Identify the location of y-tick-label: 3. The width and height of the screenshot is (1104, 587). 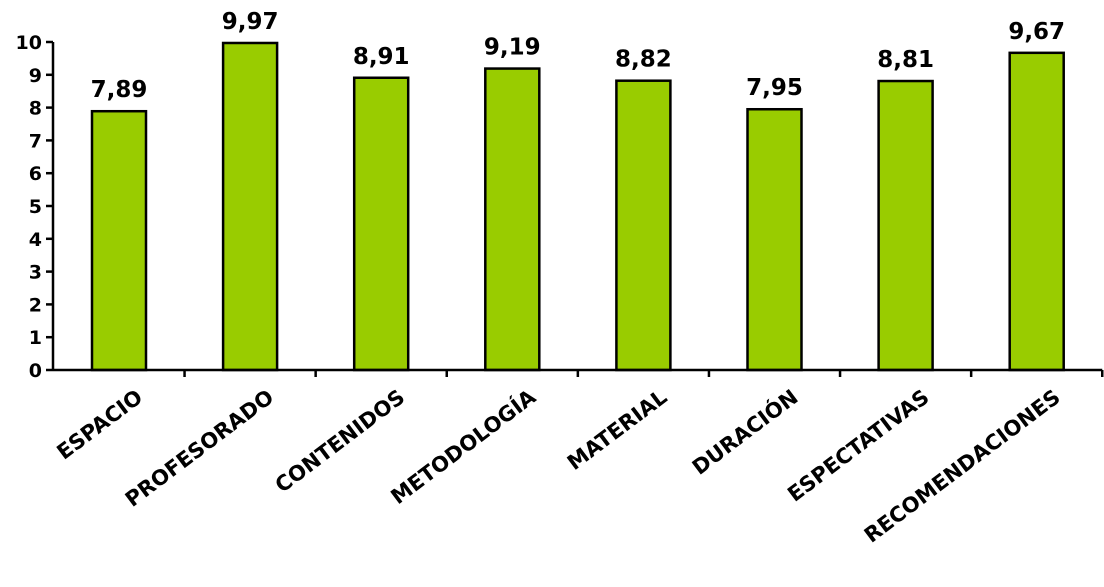
(35, 273).